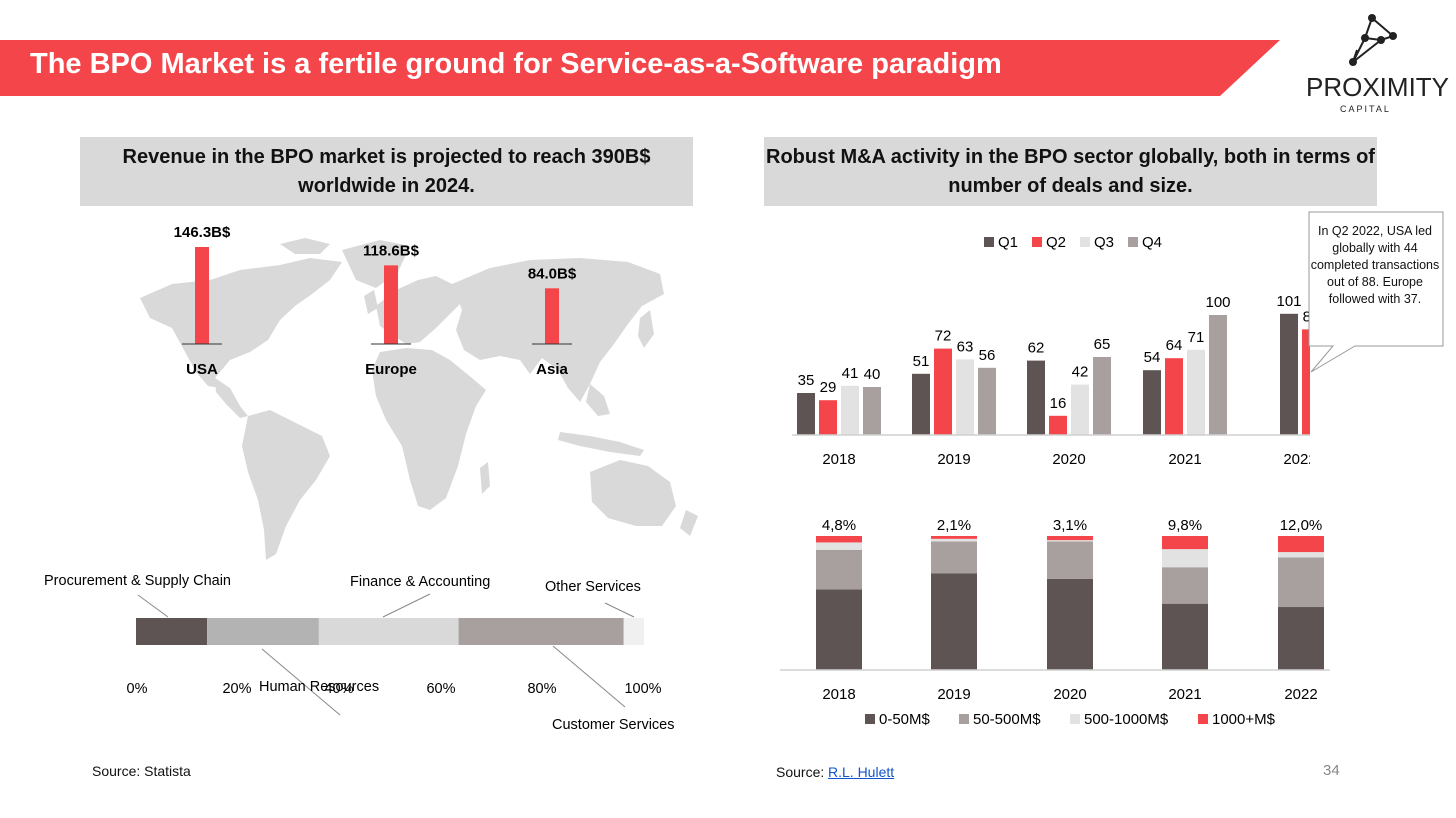 This screenshot has height=818, width=1456. What do you see at coordinates (552, 369) in the screenshot?
I see `region-label: Asia` at bounding box center [552, 369].